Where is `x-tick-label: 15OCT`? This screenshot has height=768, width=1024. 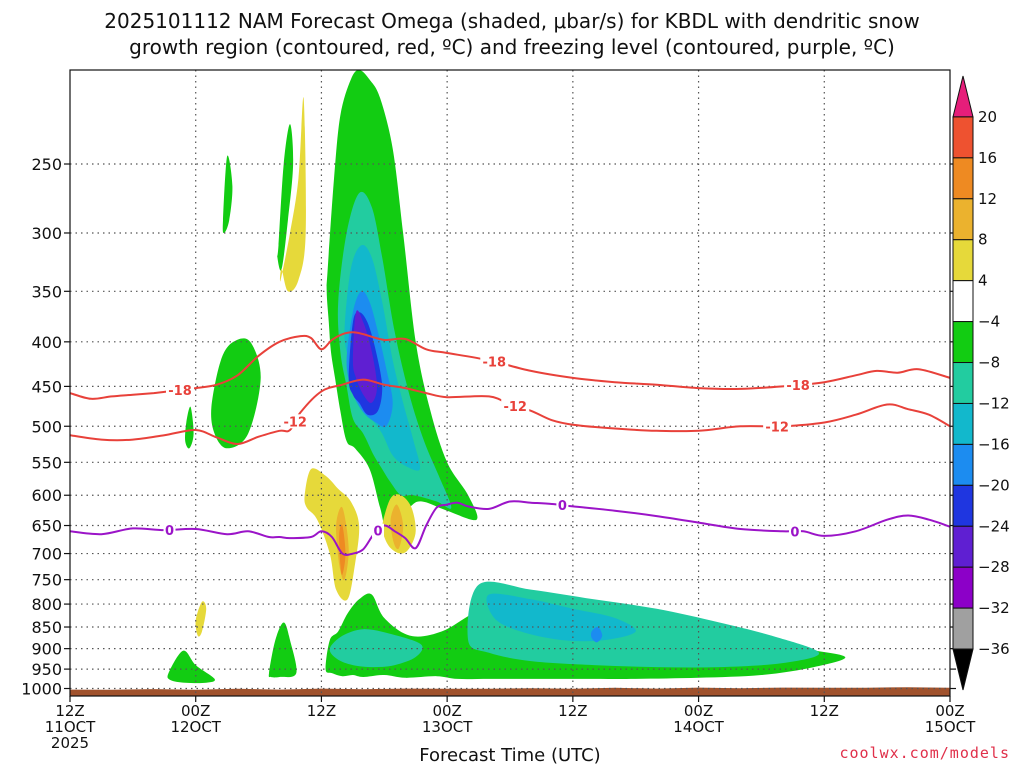 x-tick-label: 15OCT is located at coordinates (950, 727).